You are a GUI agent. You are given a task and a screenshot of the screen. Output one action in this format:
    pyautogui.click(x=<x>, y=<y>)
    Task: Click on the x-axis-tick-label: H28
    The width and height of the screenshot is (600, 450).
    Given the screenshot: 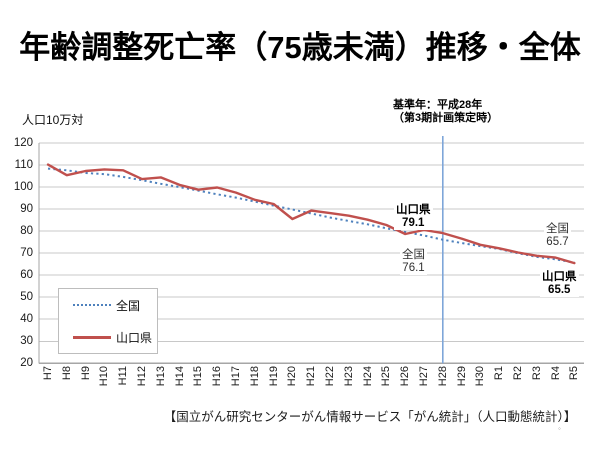 What is the action you would take?
    pyautogui.click(x=443, y=376)
    